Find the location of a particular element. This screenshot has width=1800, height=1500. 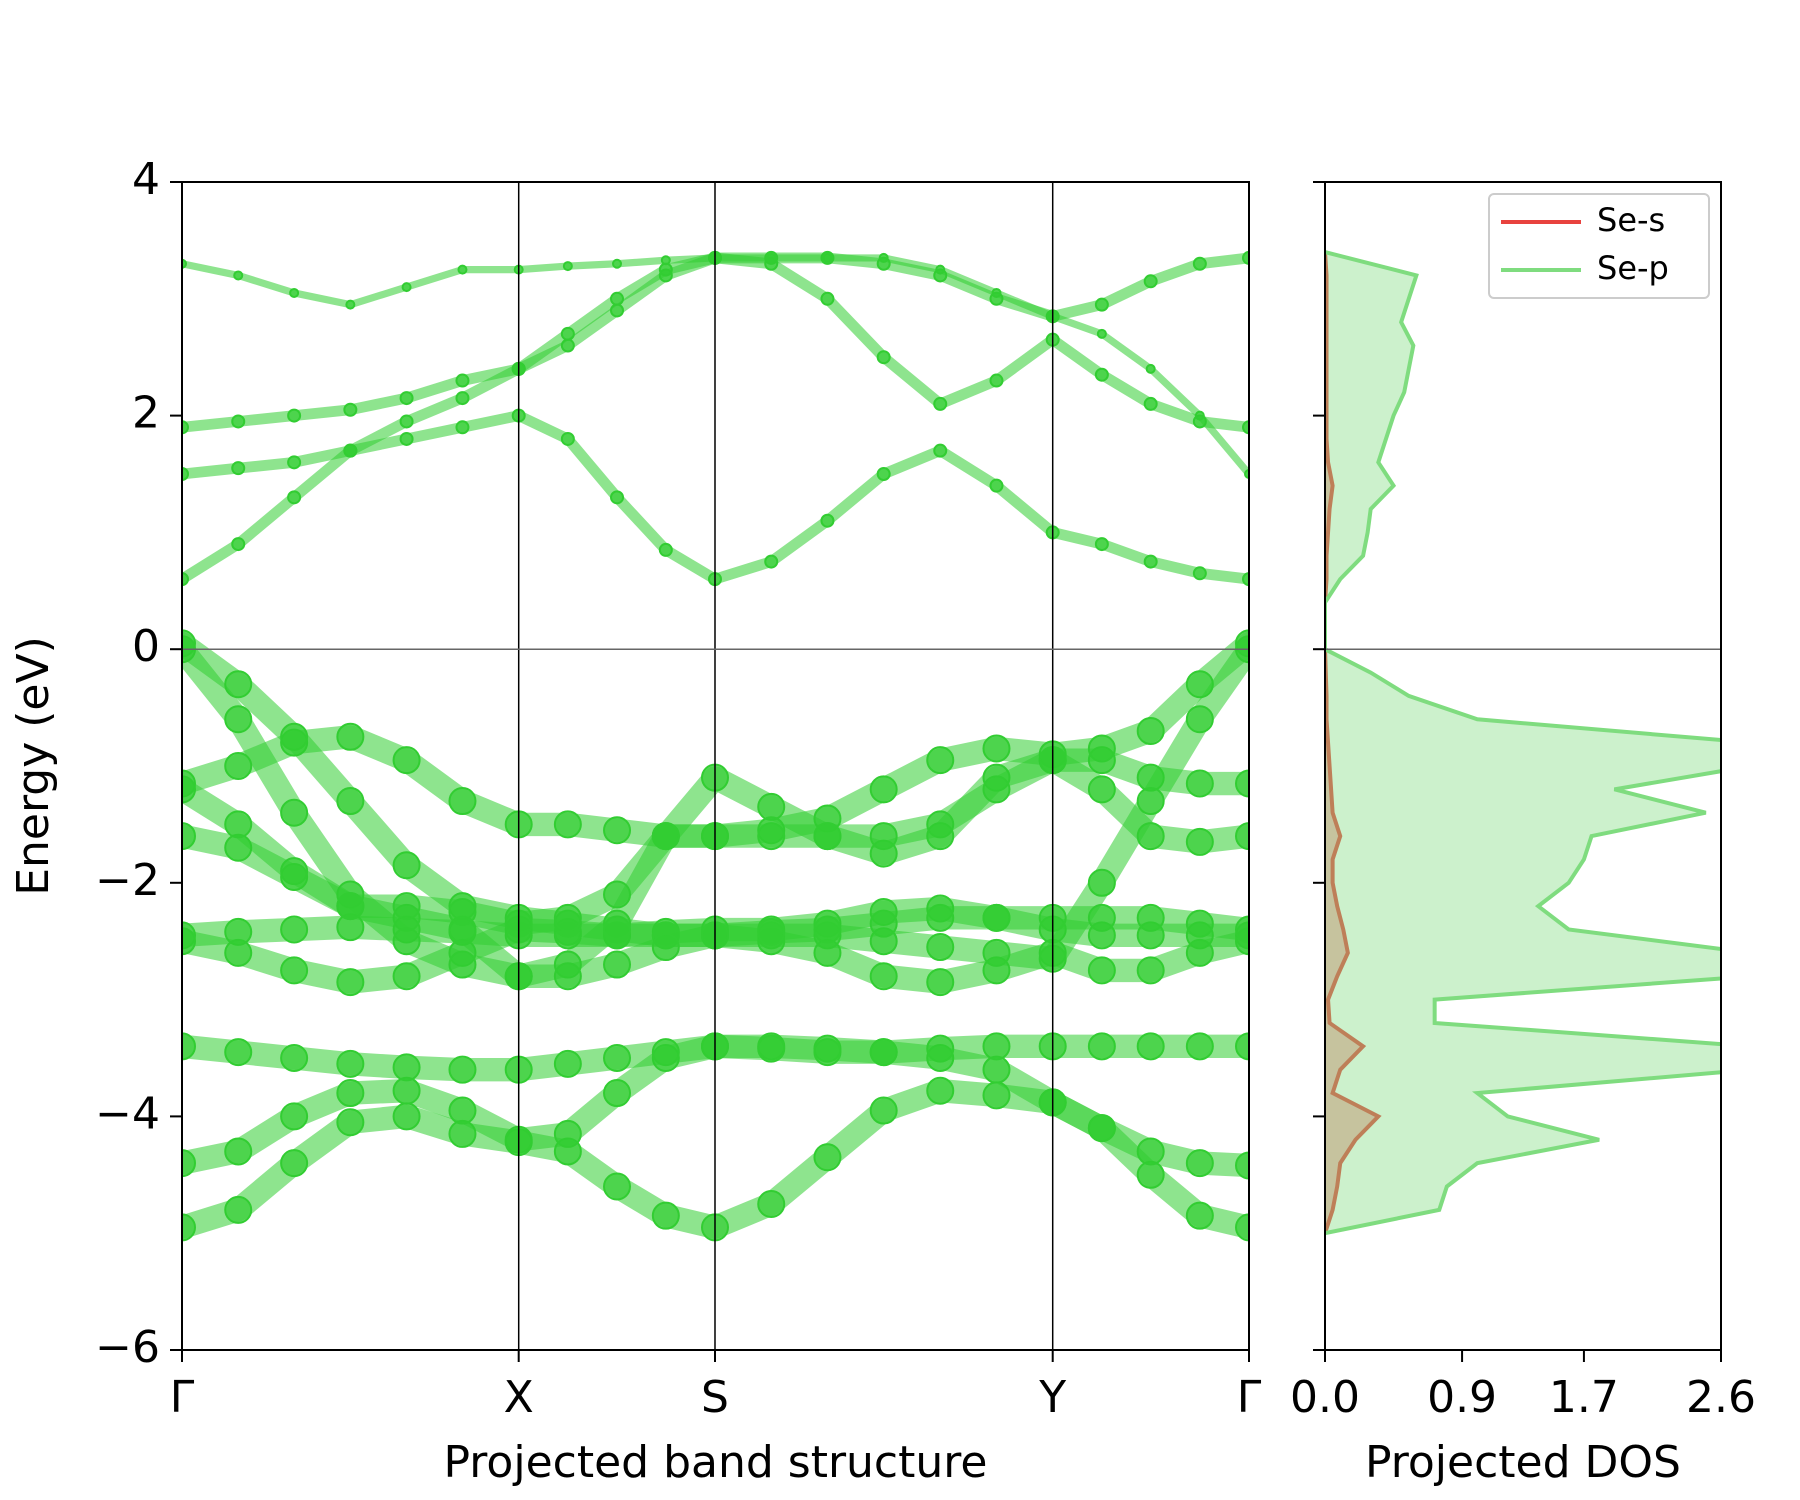

x-tick-label: Γ is located at coordinates (182, 1397).